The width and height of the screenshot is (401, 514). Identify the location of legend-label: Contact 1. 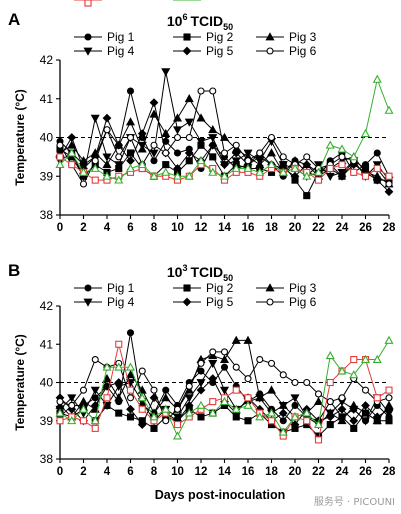
(133, 1).